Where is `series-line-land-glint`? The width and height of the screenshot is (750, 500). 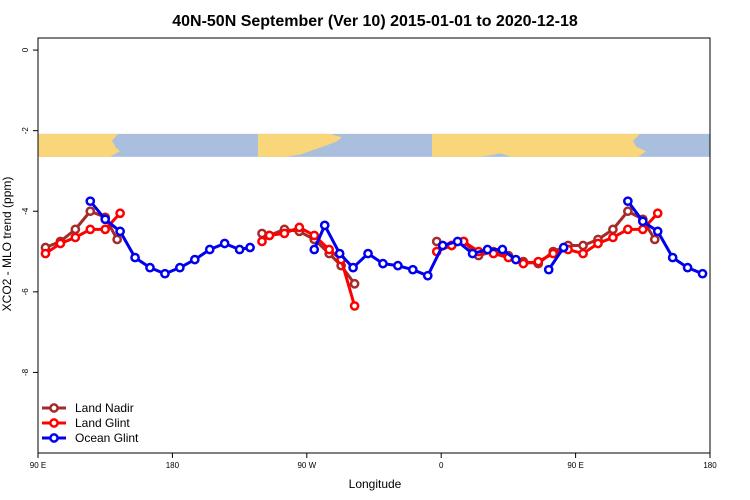
series-line-land-glint is located at coordinates (547, 239).